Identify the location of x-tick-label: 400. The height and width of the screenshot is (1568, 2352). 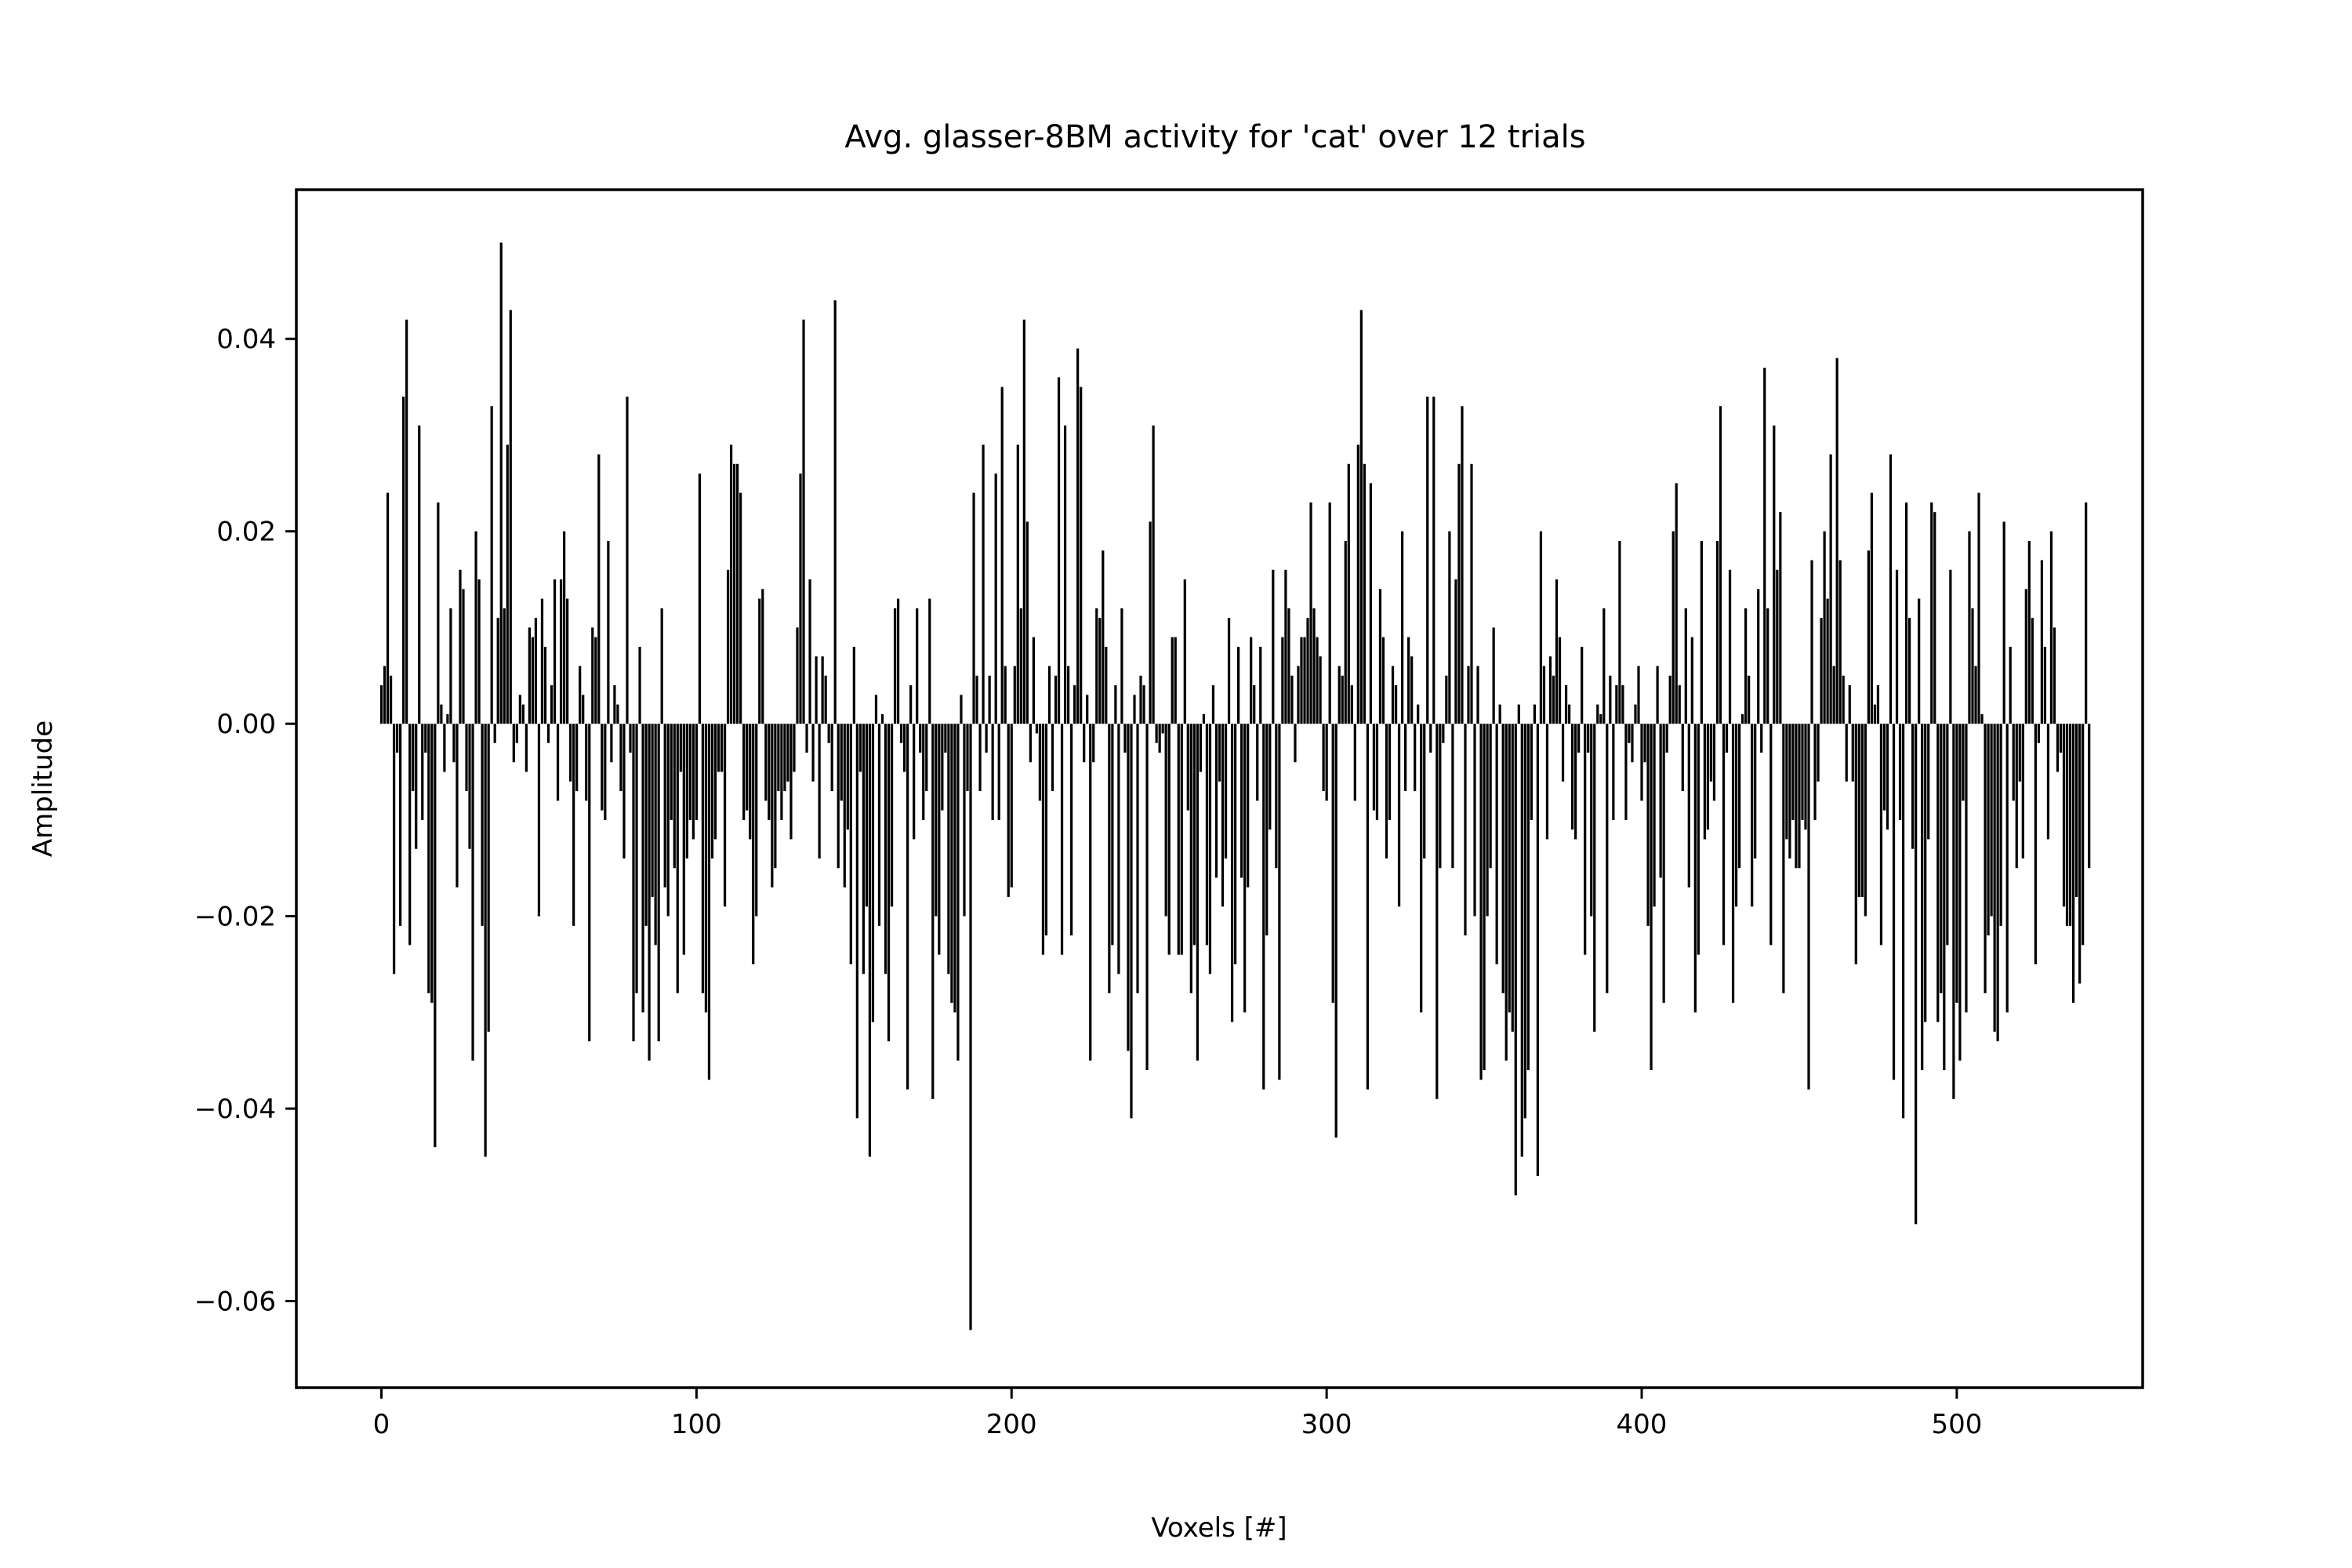
(1642, 1424).